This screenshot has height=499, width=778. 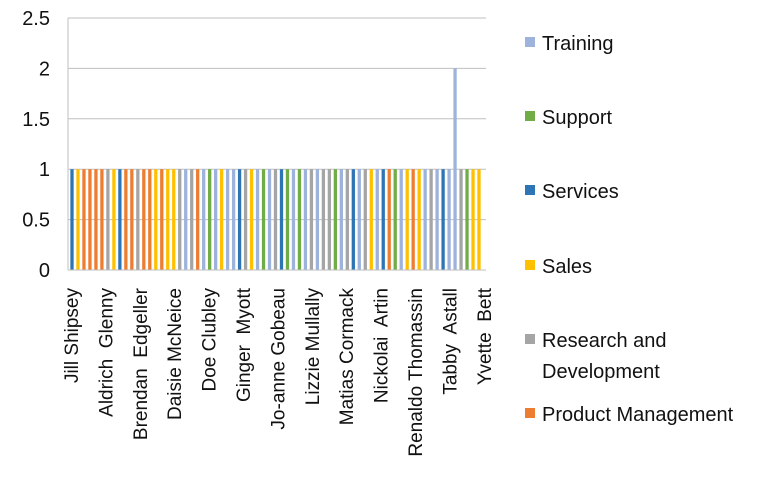 I want to click on legend-label: Product Management, so click(x=638, y=415).